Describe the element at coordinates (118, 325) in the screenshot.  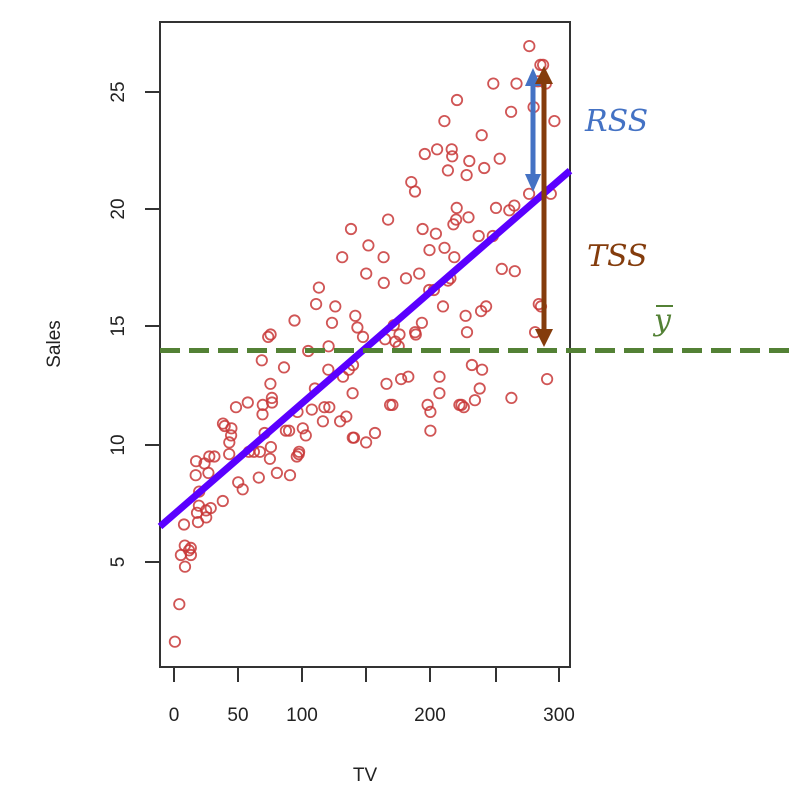
I see `y-tick-label: 15` at that location.